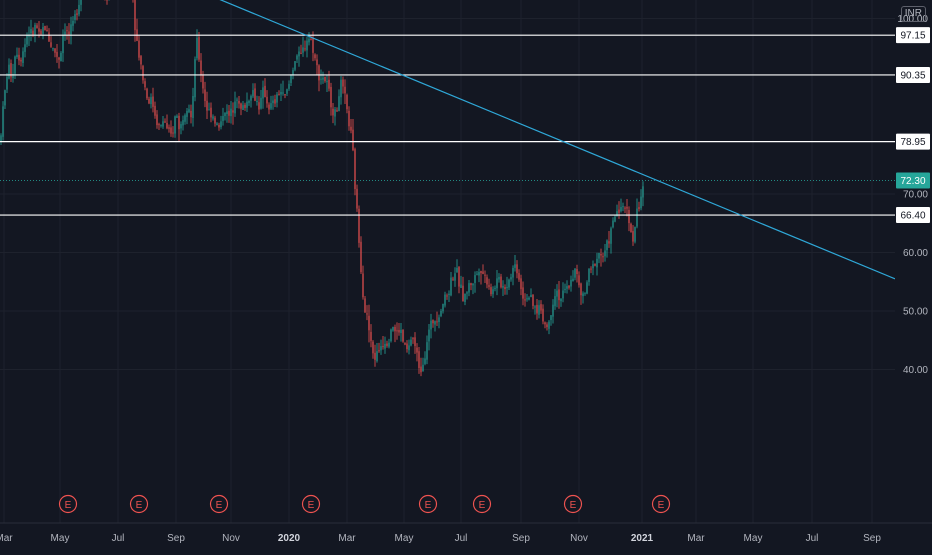  I want to click on last-price-label: 72.30, so click(912, 181).